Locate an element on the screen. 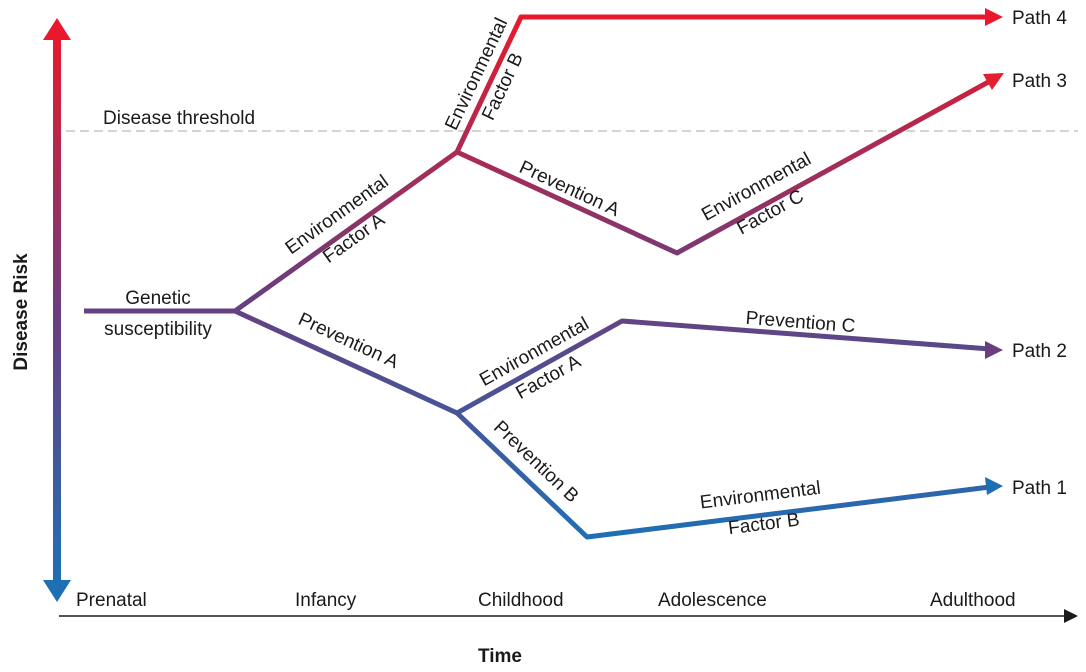 The width and height of the screenshot is (1086, 672). path-2-arrowhead is located at coordinates (994, 350).